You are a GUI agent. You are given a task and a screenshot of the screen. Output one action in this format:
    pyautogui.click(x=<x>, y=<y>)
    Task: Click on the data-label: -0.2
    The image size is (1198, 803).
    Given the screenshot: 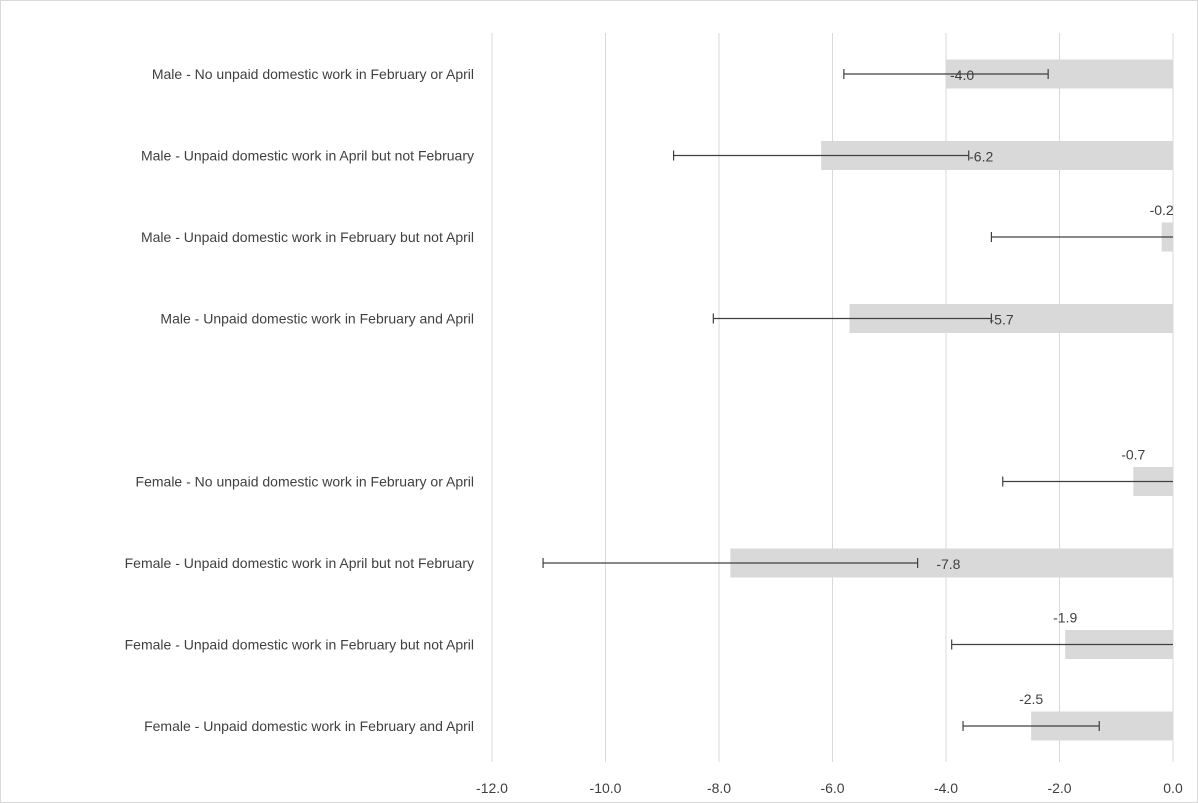 What is the action you would take?
    pyautogui.click(x=1162, y=210)
    